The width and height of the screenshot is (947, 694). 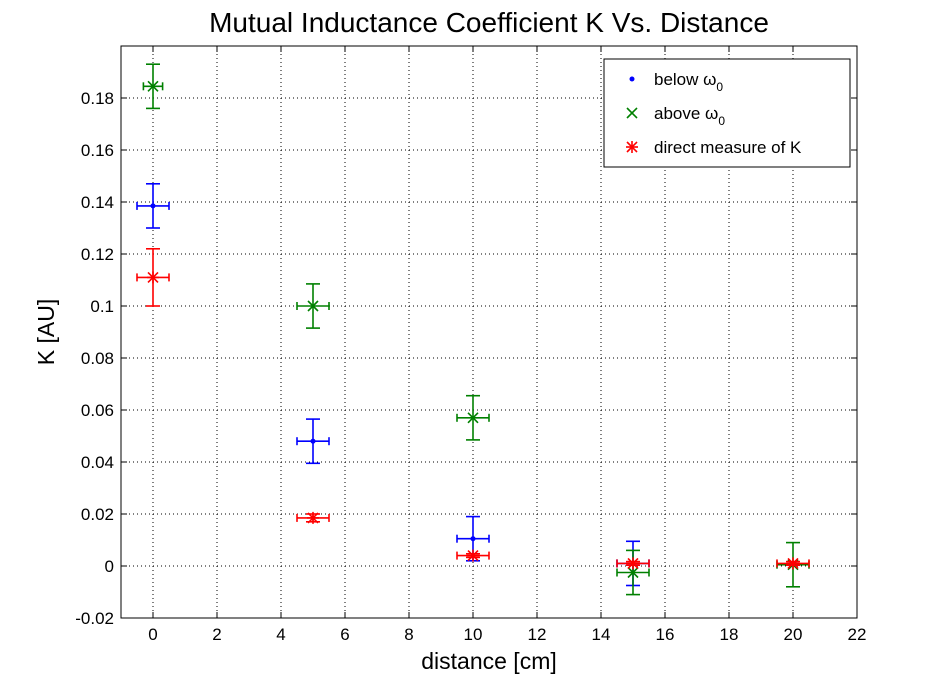 I want to click on y-tick-label: -0.02, so click(x=94, y=618).